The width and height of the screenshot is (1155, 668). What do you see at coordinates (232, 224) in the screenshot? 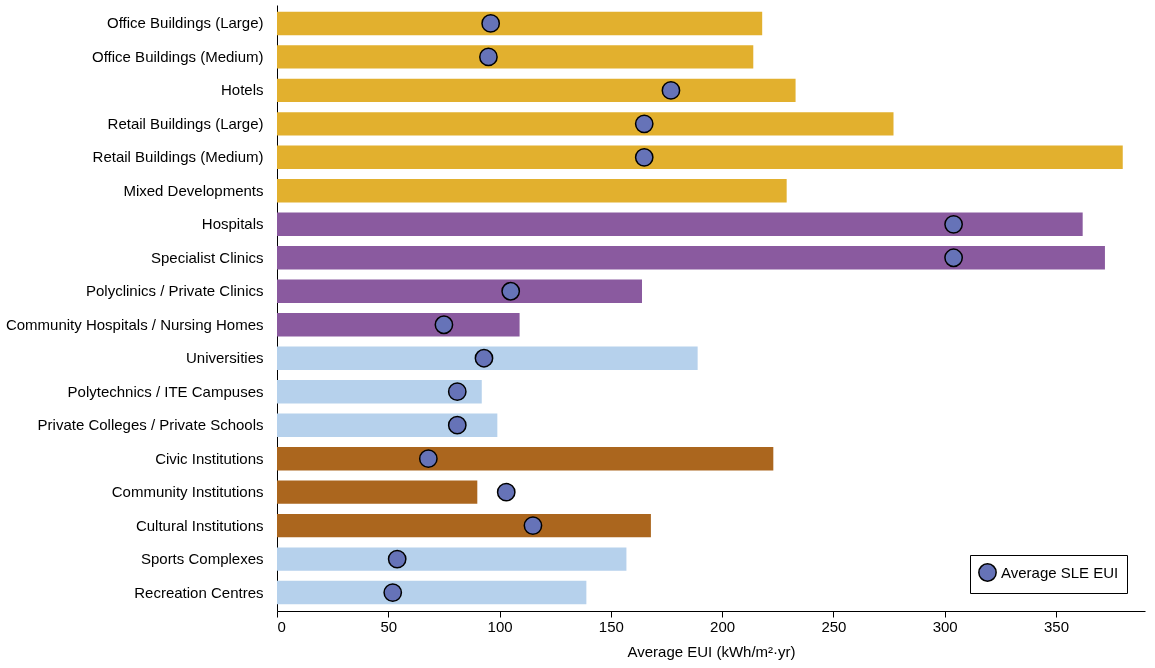
I see `y-tick-label: Hospitals` at bounding box center [232, 224].